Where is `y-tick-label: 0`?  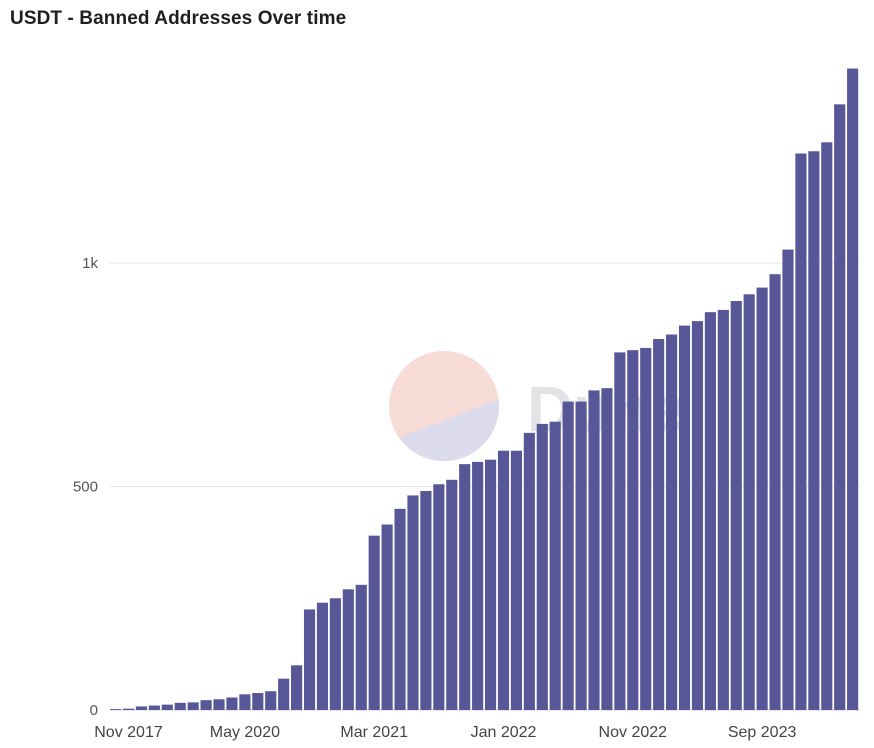 y-tick-label: 0 is located at coordinates (94, 710).